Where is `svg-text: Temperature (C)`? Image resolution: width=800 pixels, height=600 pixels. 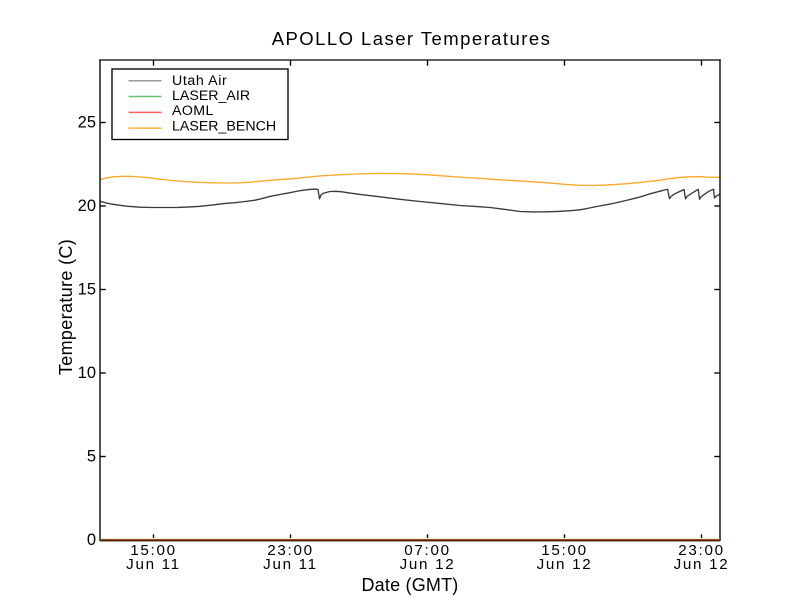 svg-text: Temperature (C) is located at coordinates (66, 307).